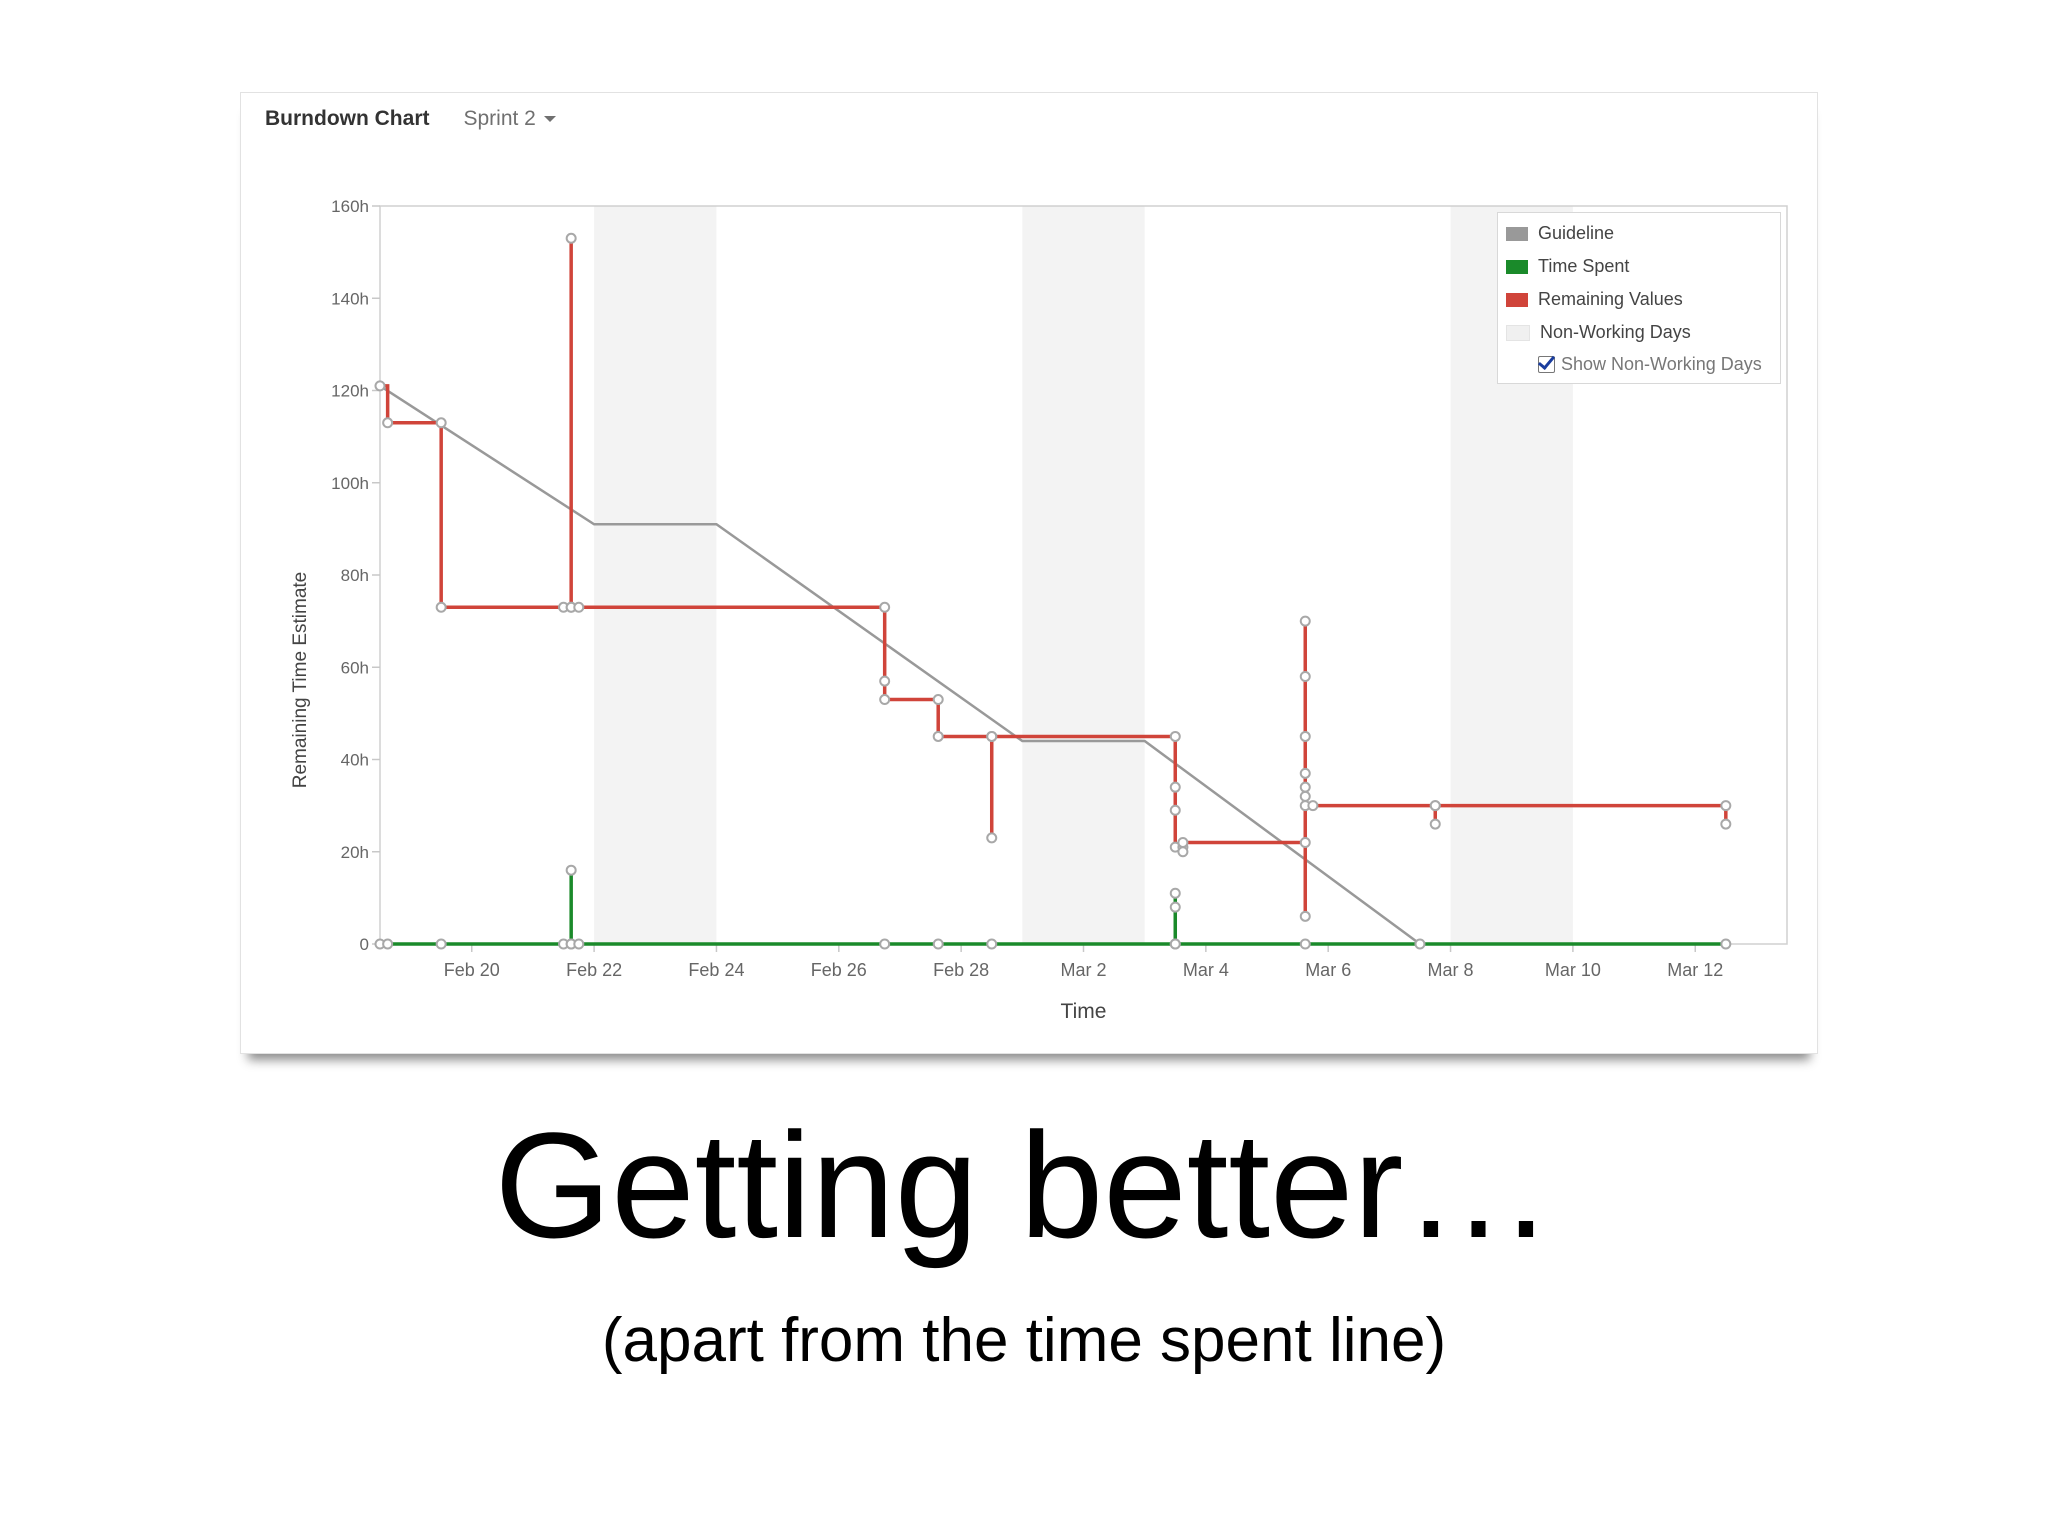 The height and width of the screenshot is (1536, 2048). Describe the element at coordinates (355, 760) in the screenshot. I see `y-tick-label: 40h` at that location.